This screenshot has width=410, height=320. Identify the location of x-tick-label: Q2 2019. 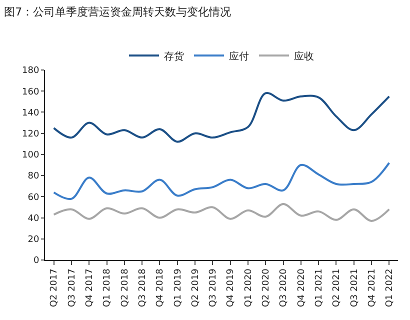
(195, 288).